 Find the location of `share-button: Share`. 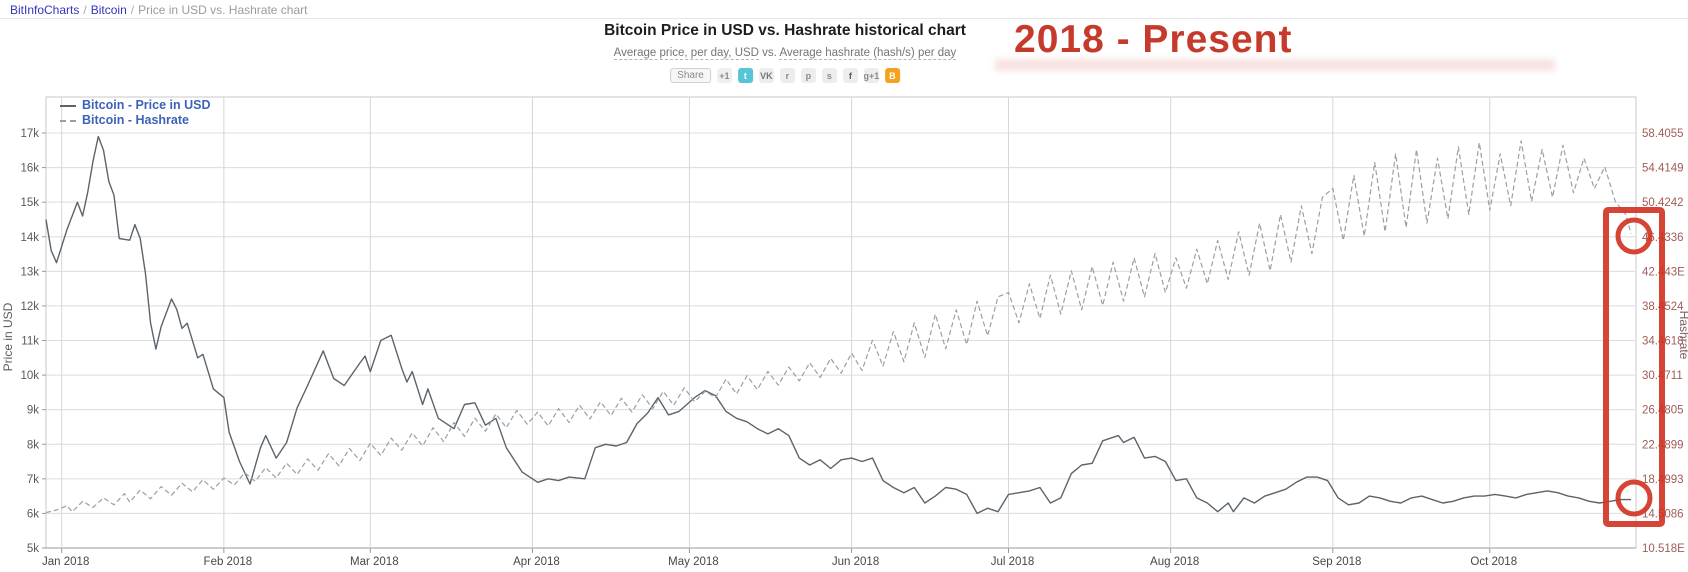

share-button: Share is located at coordinates (690, 75).